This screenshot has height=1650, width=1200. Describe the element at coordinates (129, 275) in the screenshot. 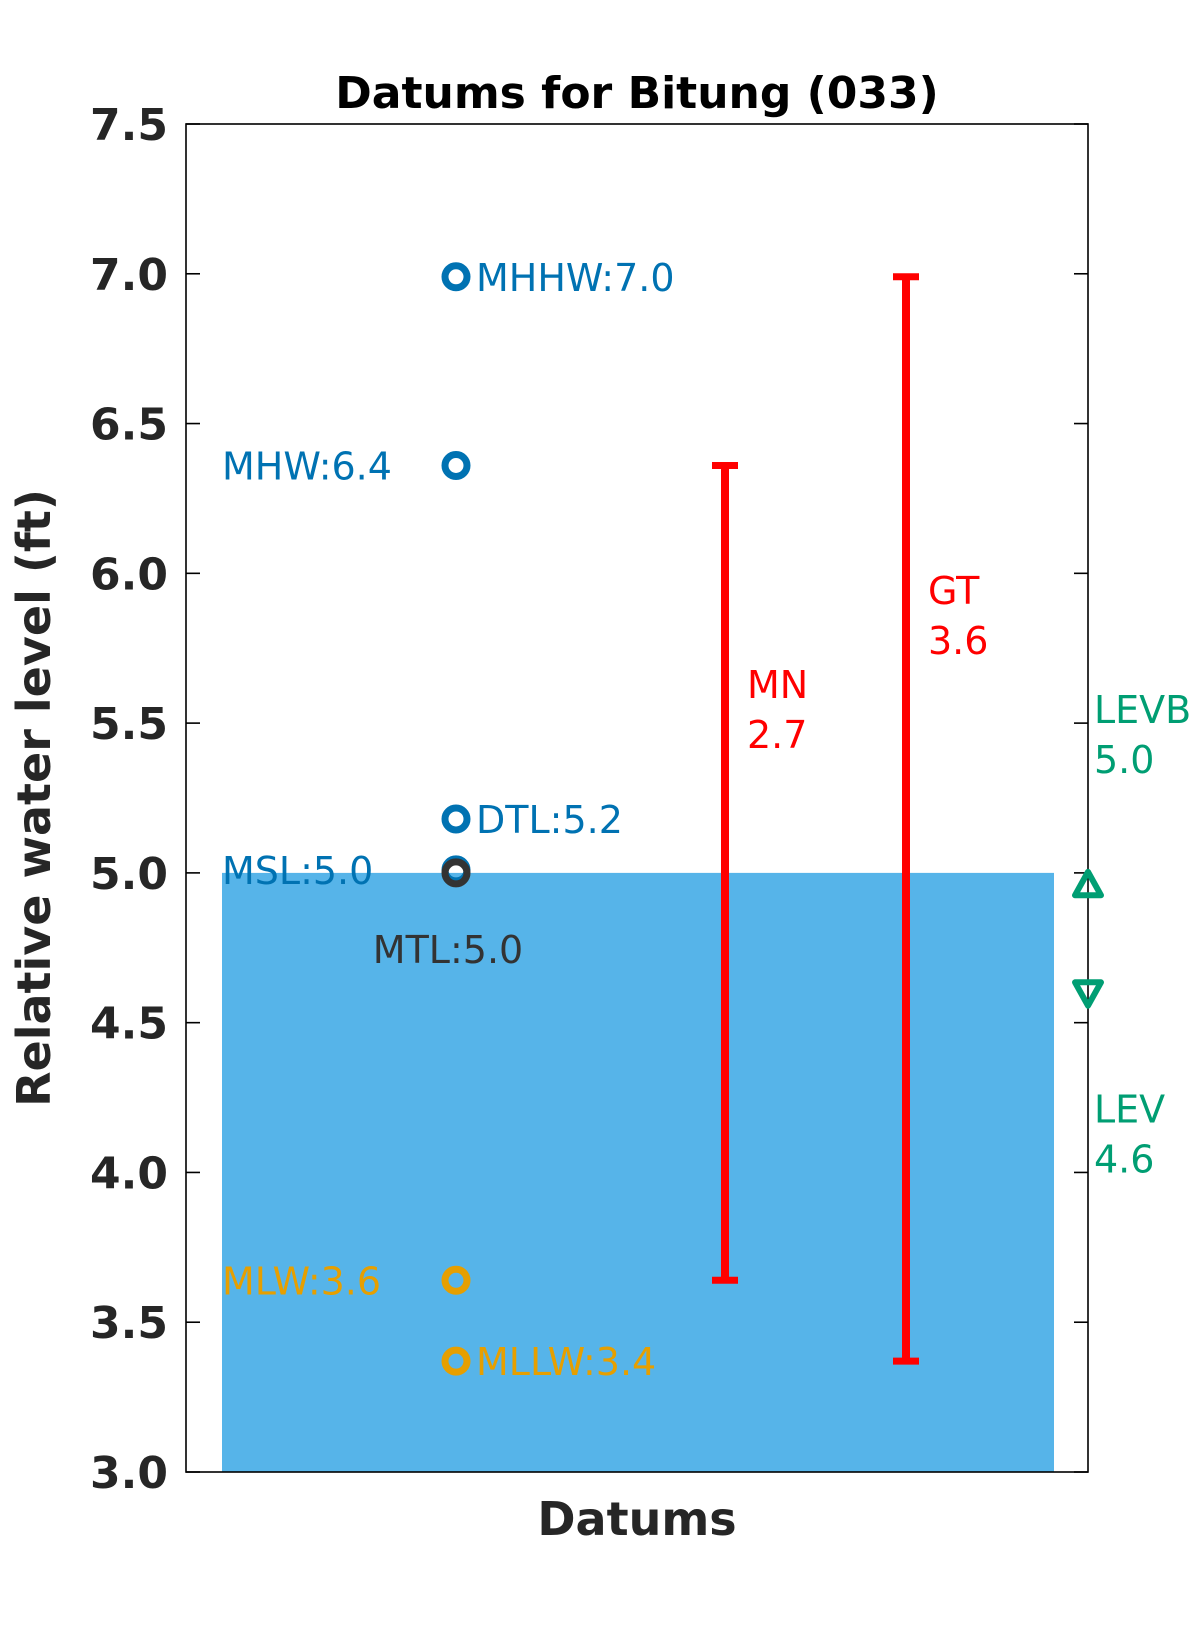

I see `y-tick-label: 7.0` at that location.